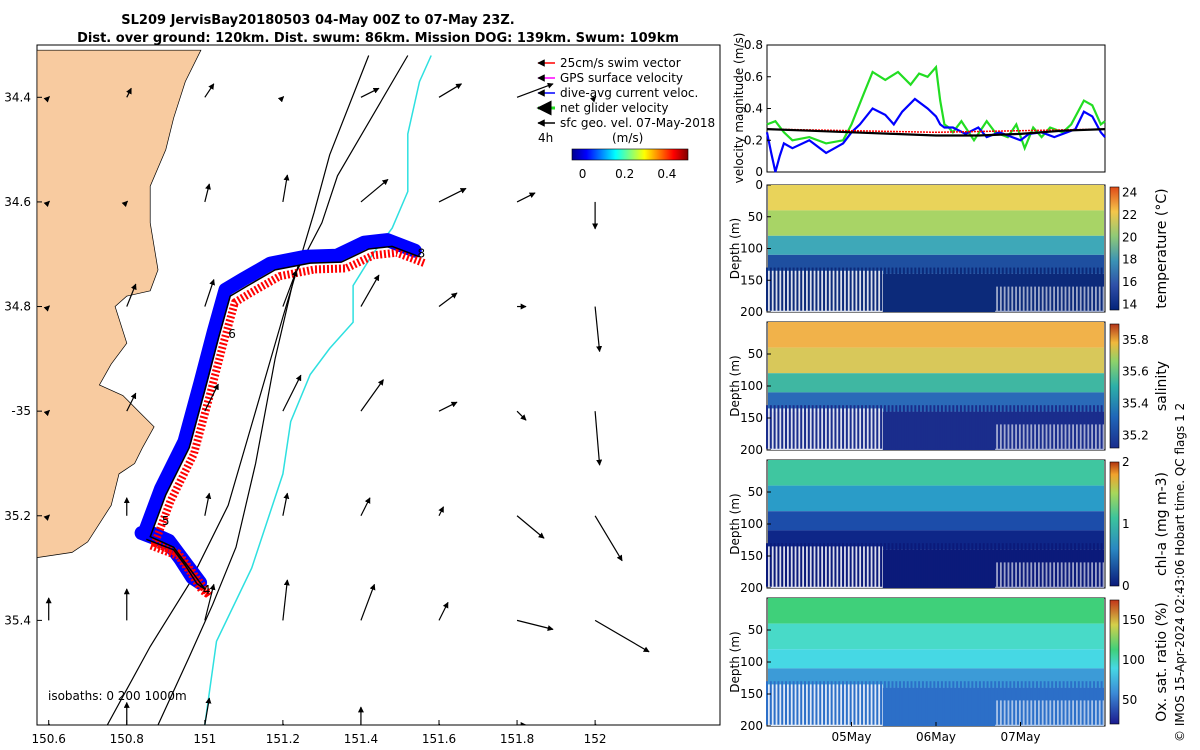 The image size is (1200, 750). What do you see at coordinates (1126, 524) in the screenshot?
I see `colorbar-tick-label: 1` at bounding box center [1126, 524].